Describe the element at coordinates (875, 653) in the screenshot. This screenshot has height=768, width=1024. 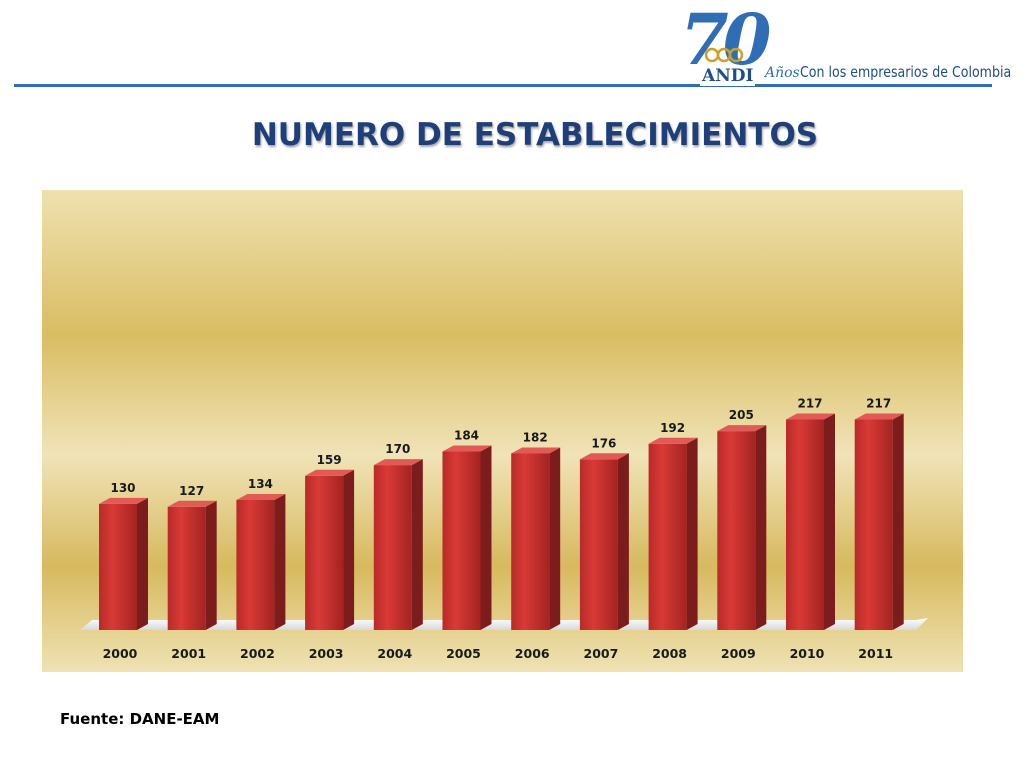
I see `x-tick-2011: 2011` at that location.